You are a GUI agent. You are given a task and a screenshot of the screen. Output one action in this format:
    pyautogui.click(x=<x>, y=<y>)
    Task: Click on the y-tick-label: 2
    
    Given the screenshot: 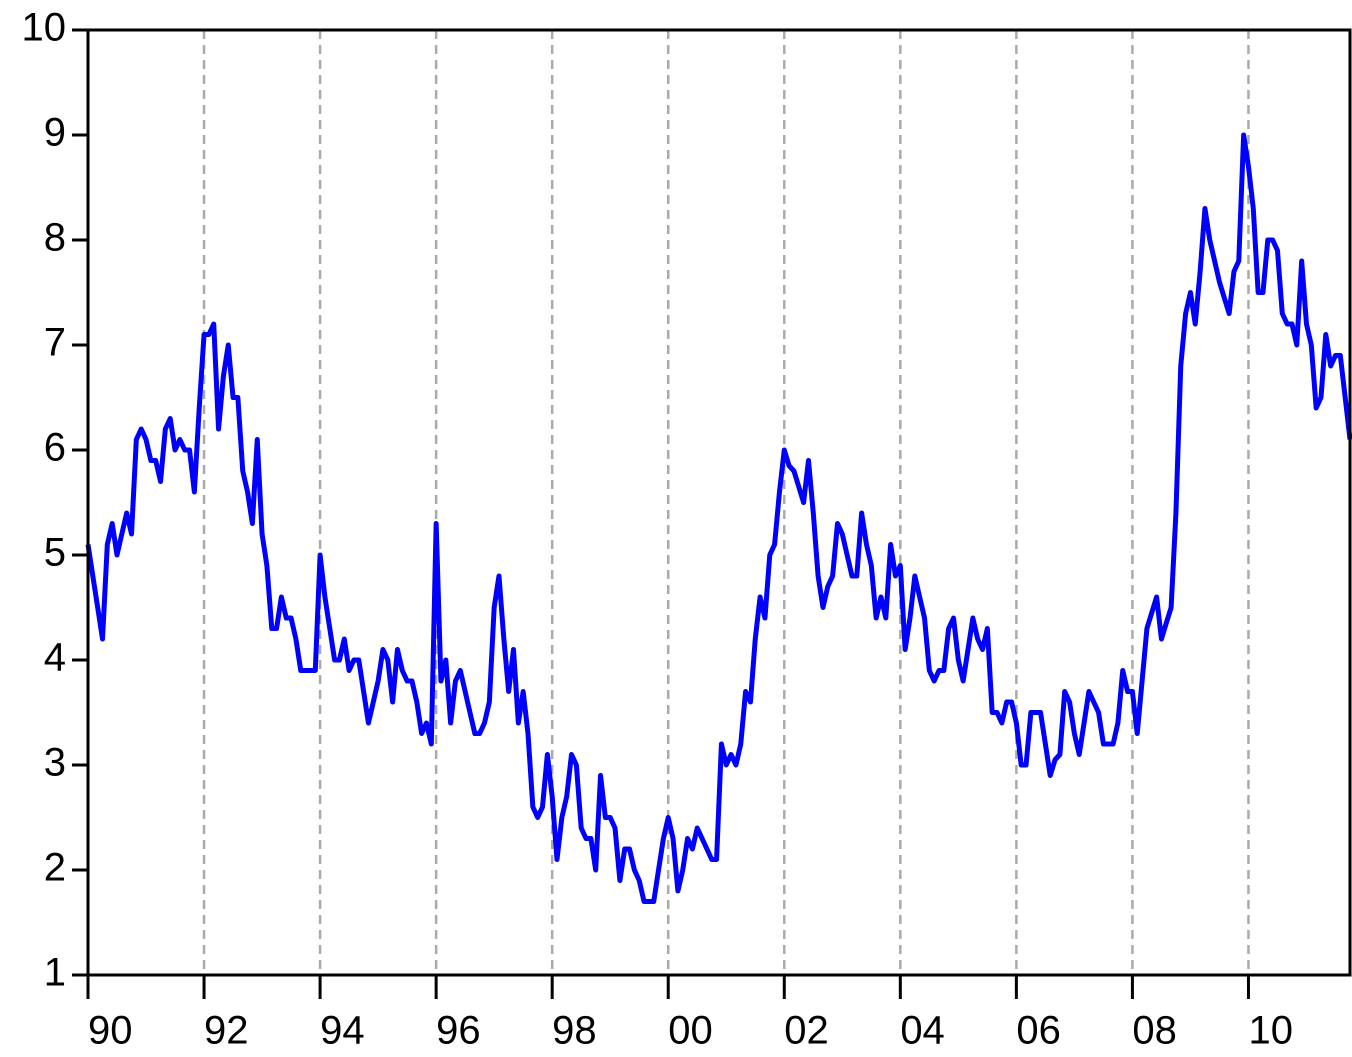 What is the action you would take?
    pyautogui.click(x=55, y=868)
    